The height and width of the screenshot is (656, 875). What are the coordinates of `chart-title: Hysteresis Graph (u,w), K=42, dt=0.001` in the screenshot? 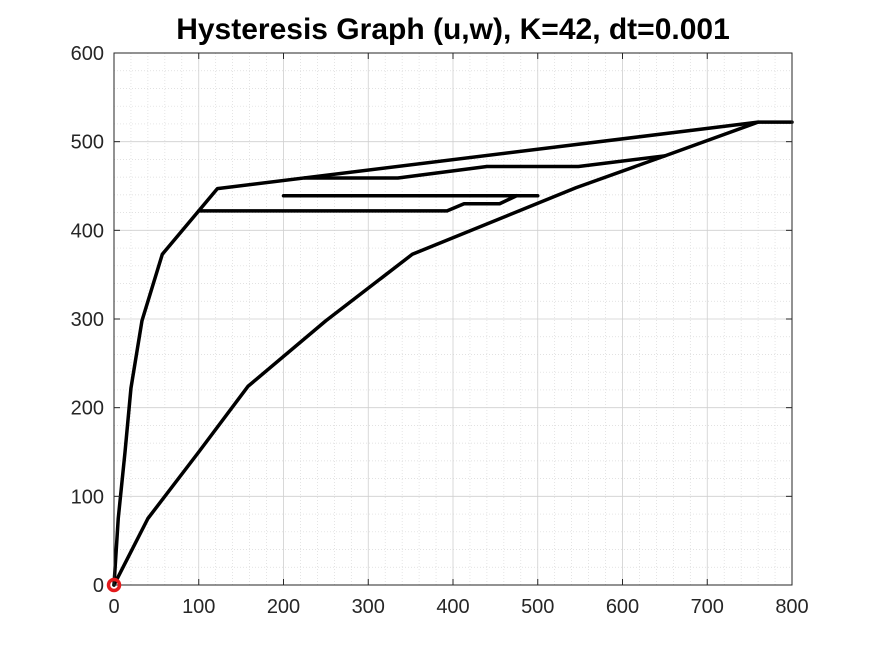 It's located at (453, 29).